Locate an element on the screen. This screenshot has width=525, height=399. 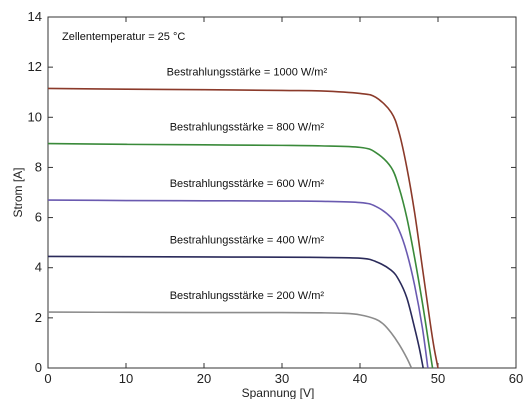
y-tick-label: 12 is located at coordinates (35, 66).